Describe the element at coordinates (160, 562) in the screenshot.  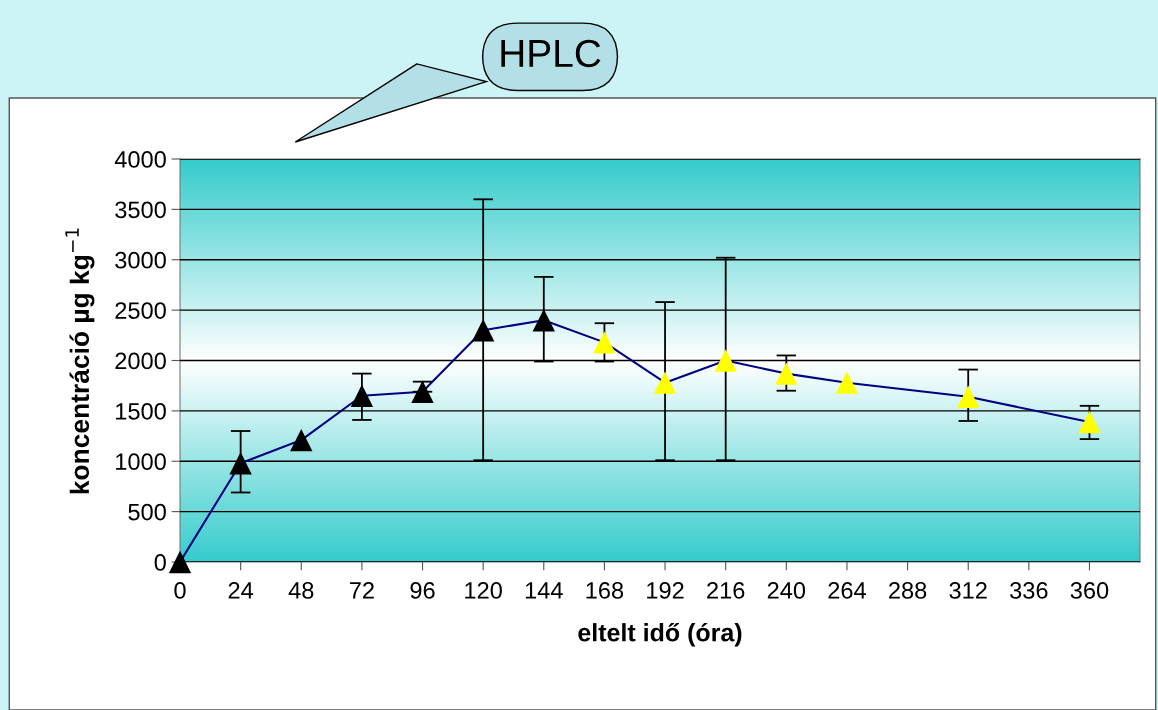
I see `y-tick-label: 0` at that location.